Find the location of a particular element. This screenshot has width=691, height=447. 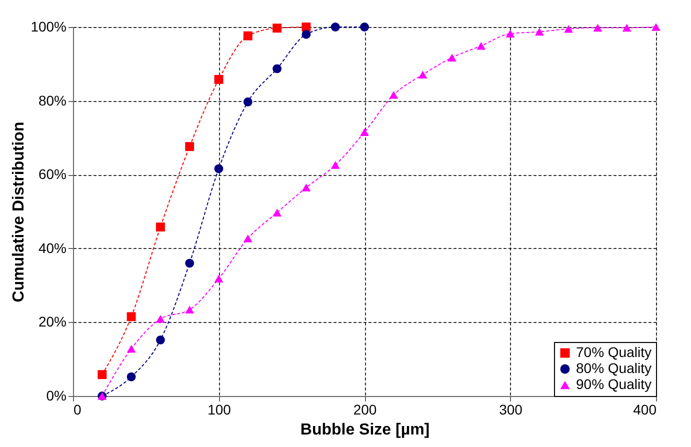

y-tick-label: 100% is located at coordinates (48, 26).